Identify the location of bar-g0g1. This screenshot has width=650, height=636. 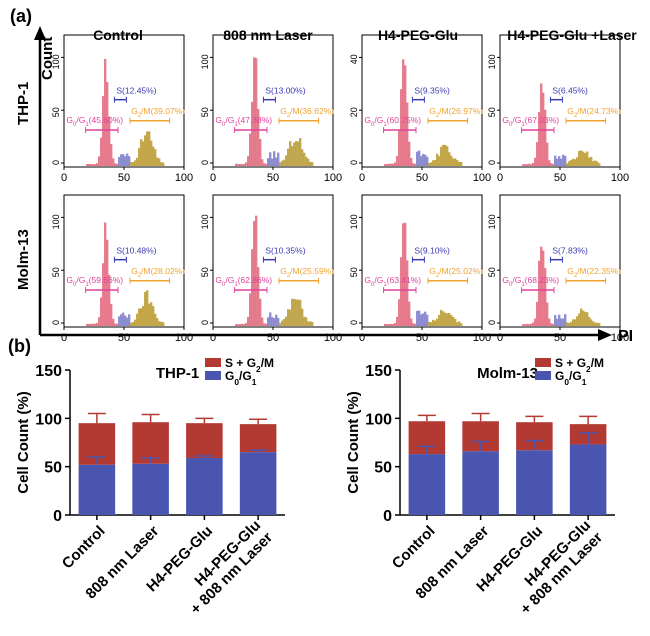
(97, 489).